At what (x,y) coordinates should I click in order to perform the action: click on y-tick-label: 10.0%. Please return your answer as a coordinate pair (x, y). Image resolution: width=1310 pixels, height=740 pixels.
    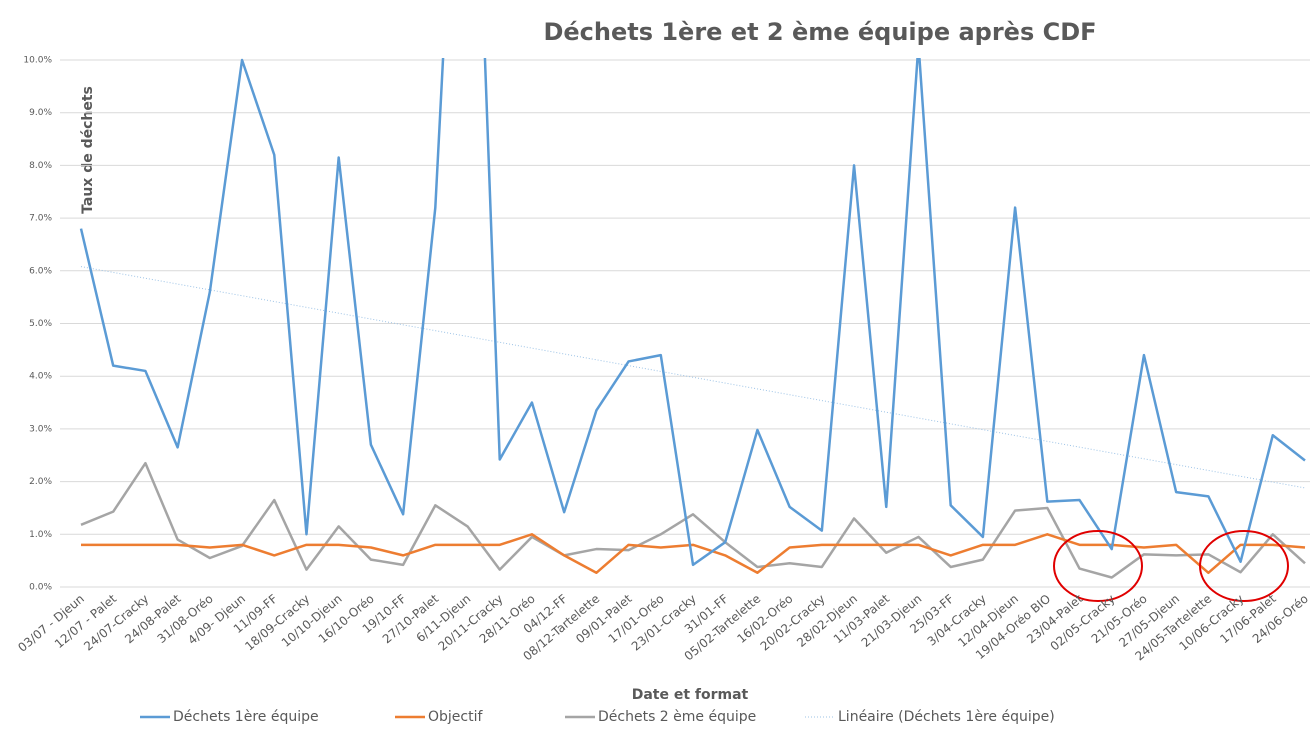
    Looking at the image, I should click on (37, 61).